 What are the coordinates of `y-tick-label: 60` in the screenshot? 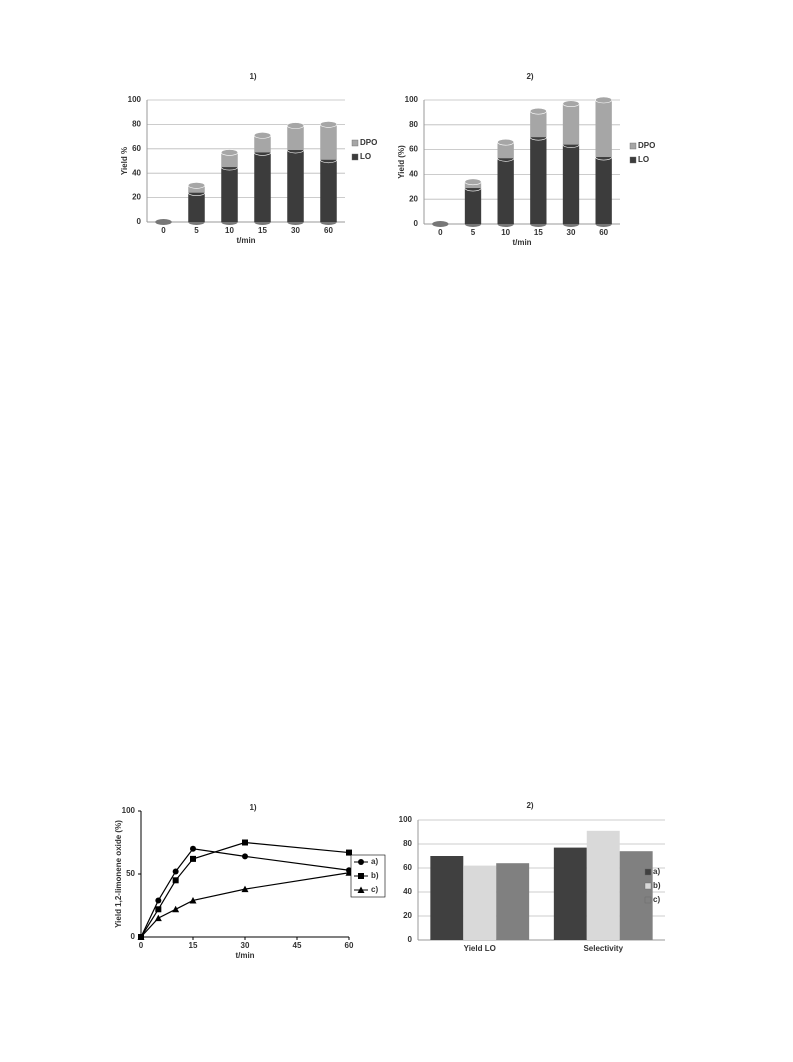 It's located at (407, 867).